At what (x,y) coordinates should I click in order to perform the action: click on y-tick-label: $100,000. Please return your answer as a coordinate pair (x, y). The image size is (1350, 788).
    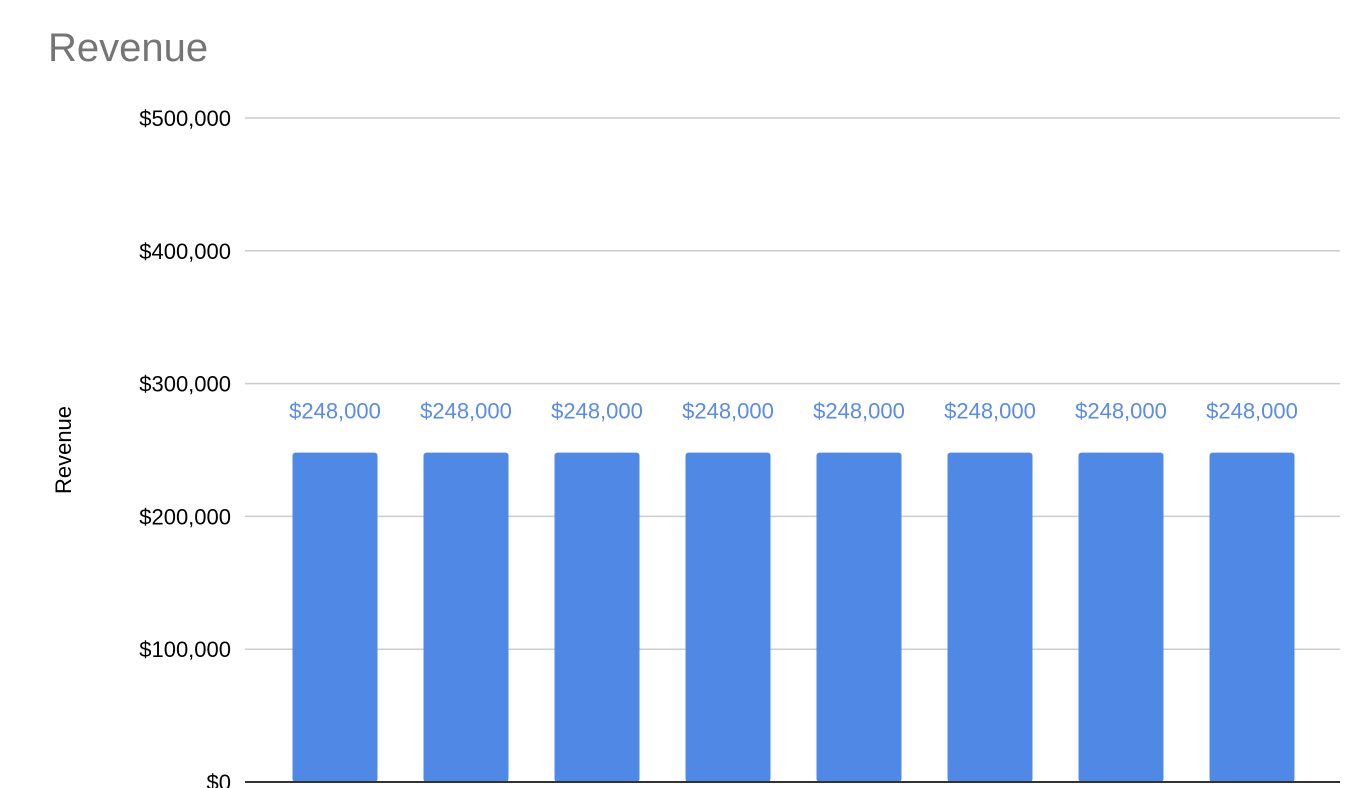
    Looking at the image, I should click on (185, 649).